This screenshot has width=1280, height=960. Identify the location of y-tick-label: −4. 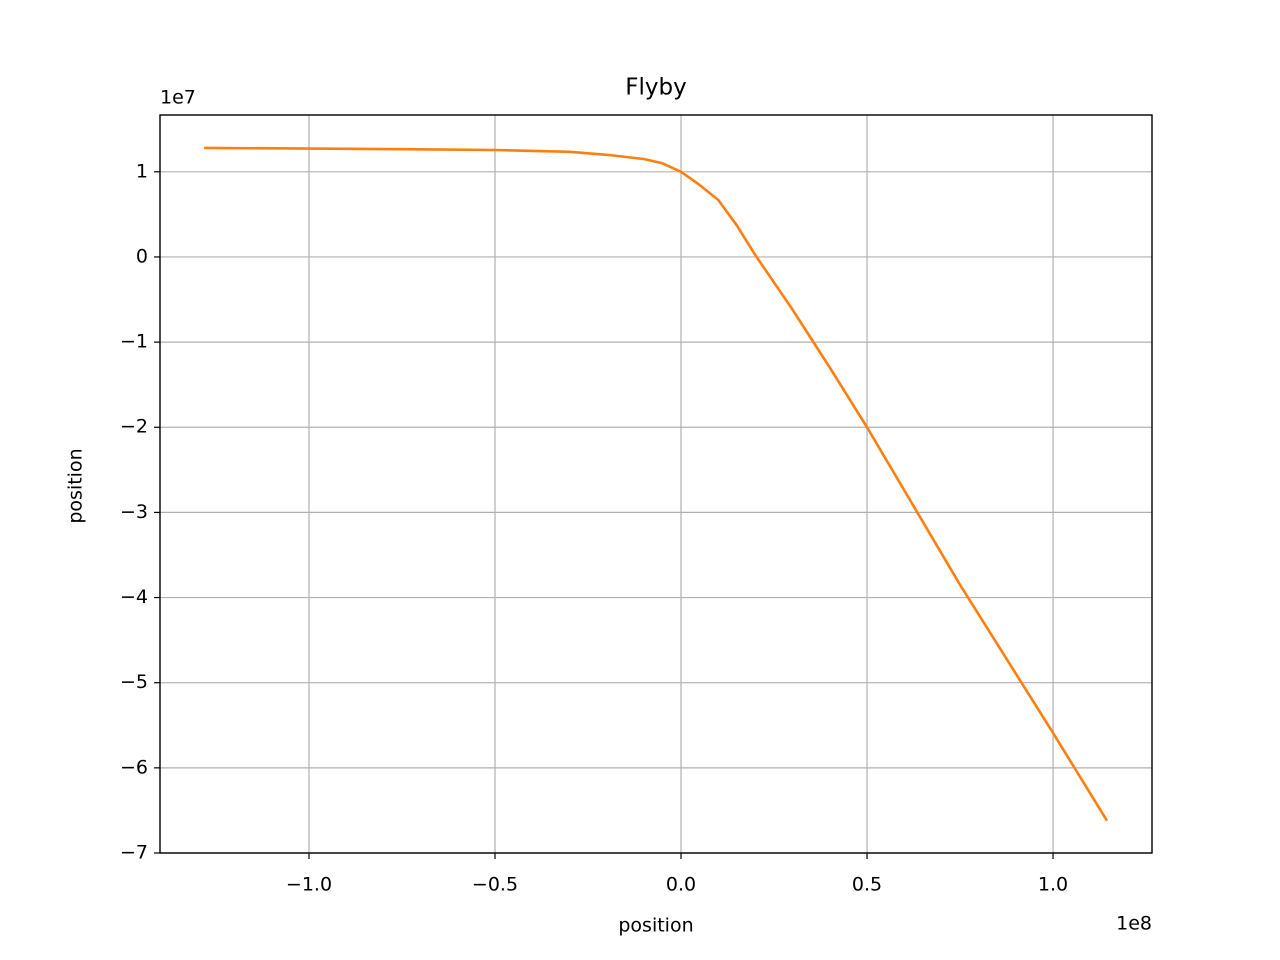
(134, 597).